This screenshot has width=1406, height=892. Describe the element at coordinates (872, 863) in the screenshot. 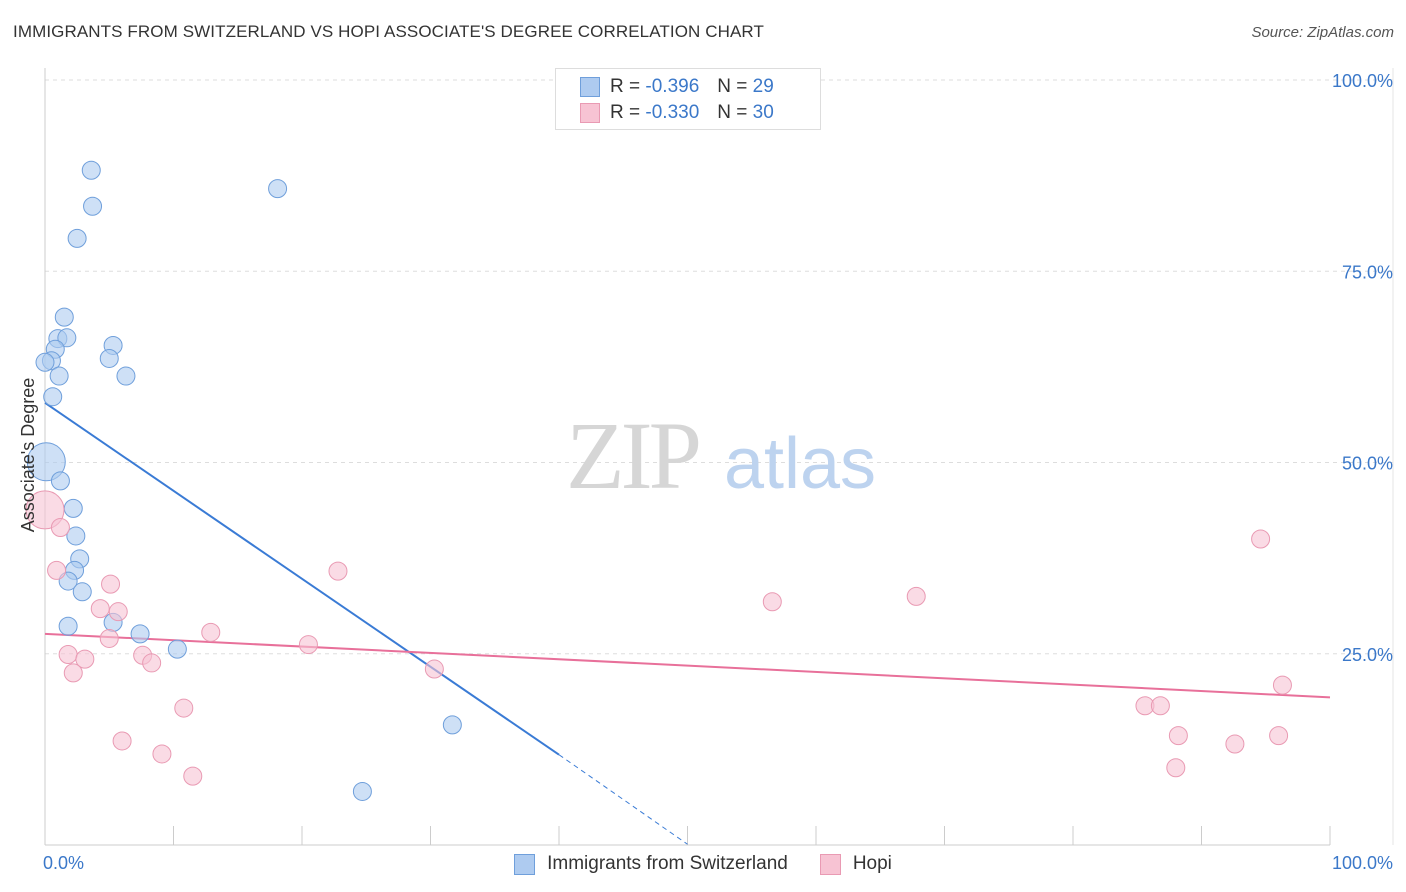

I see `series-legend-label: Hopi` at that location.